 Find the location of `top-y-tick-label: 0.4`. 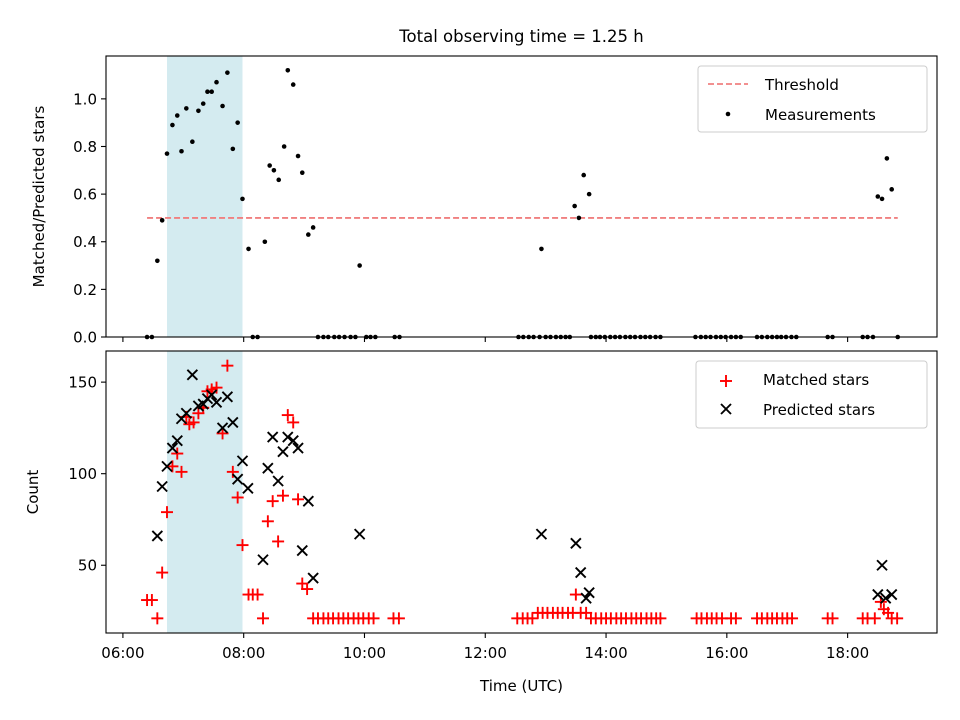

top-y-tick-label: 0.4 is located at coordinates (85, 242).